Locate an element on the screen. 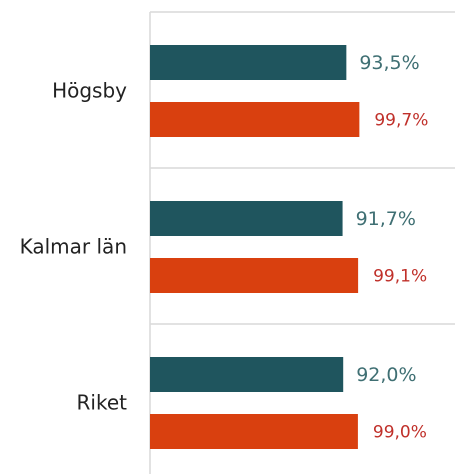 The height and width of the screenshot is (474, 455). value-label: 99,1% is located at coordinates (400, 277).